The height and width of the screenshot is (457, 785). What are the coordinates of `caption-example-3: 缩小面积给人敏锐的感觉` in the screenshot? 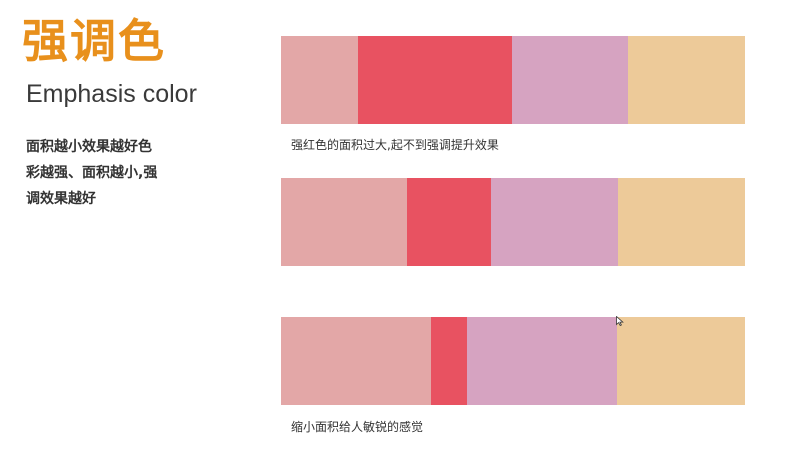 It's located at (357, 427).